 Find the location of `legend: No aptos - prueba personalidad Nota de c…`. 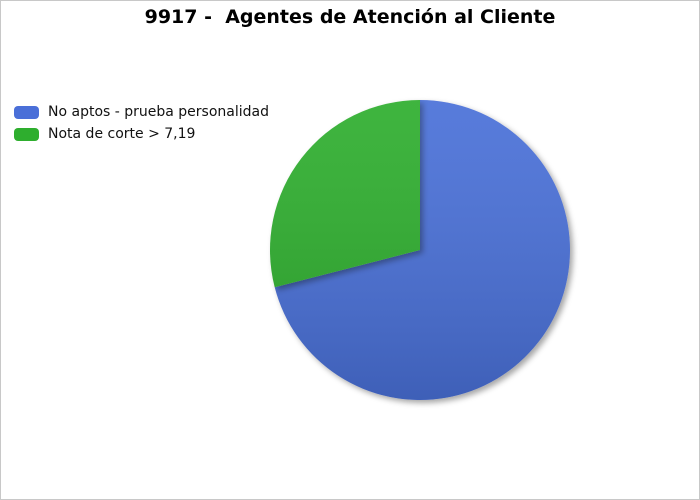

legend: No aptos - prueba personalidad Nota de c… is located at coordinates (141, 123).